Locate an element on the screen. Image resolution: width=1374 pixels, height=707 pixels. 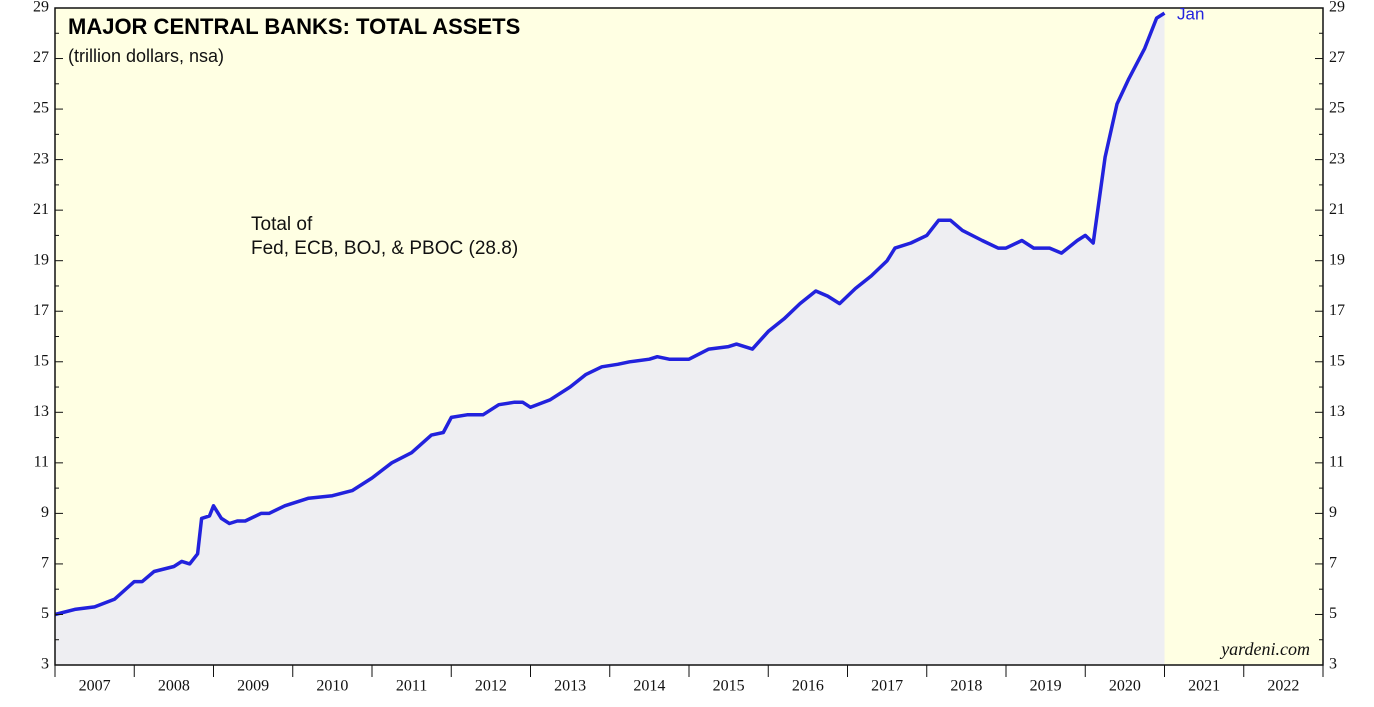
end-label: Jan is located at coordinates (1190, 13).